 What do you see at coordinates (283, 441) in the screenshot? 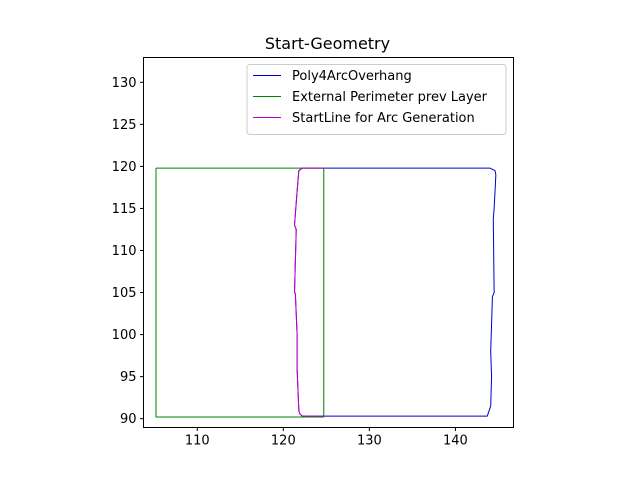
I see `x-tick-label-1: 120` at bounding box center [283, 441].